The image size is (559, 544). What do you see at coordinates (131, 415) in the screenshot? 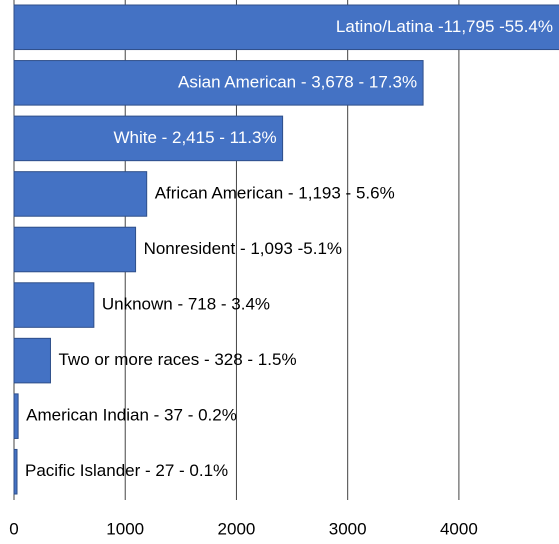
I see `data-label: American Indian - 37 - 0.2%` at bounding box center [131, 415].